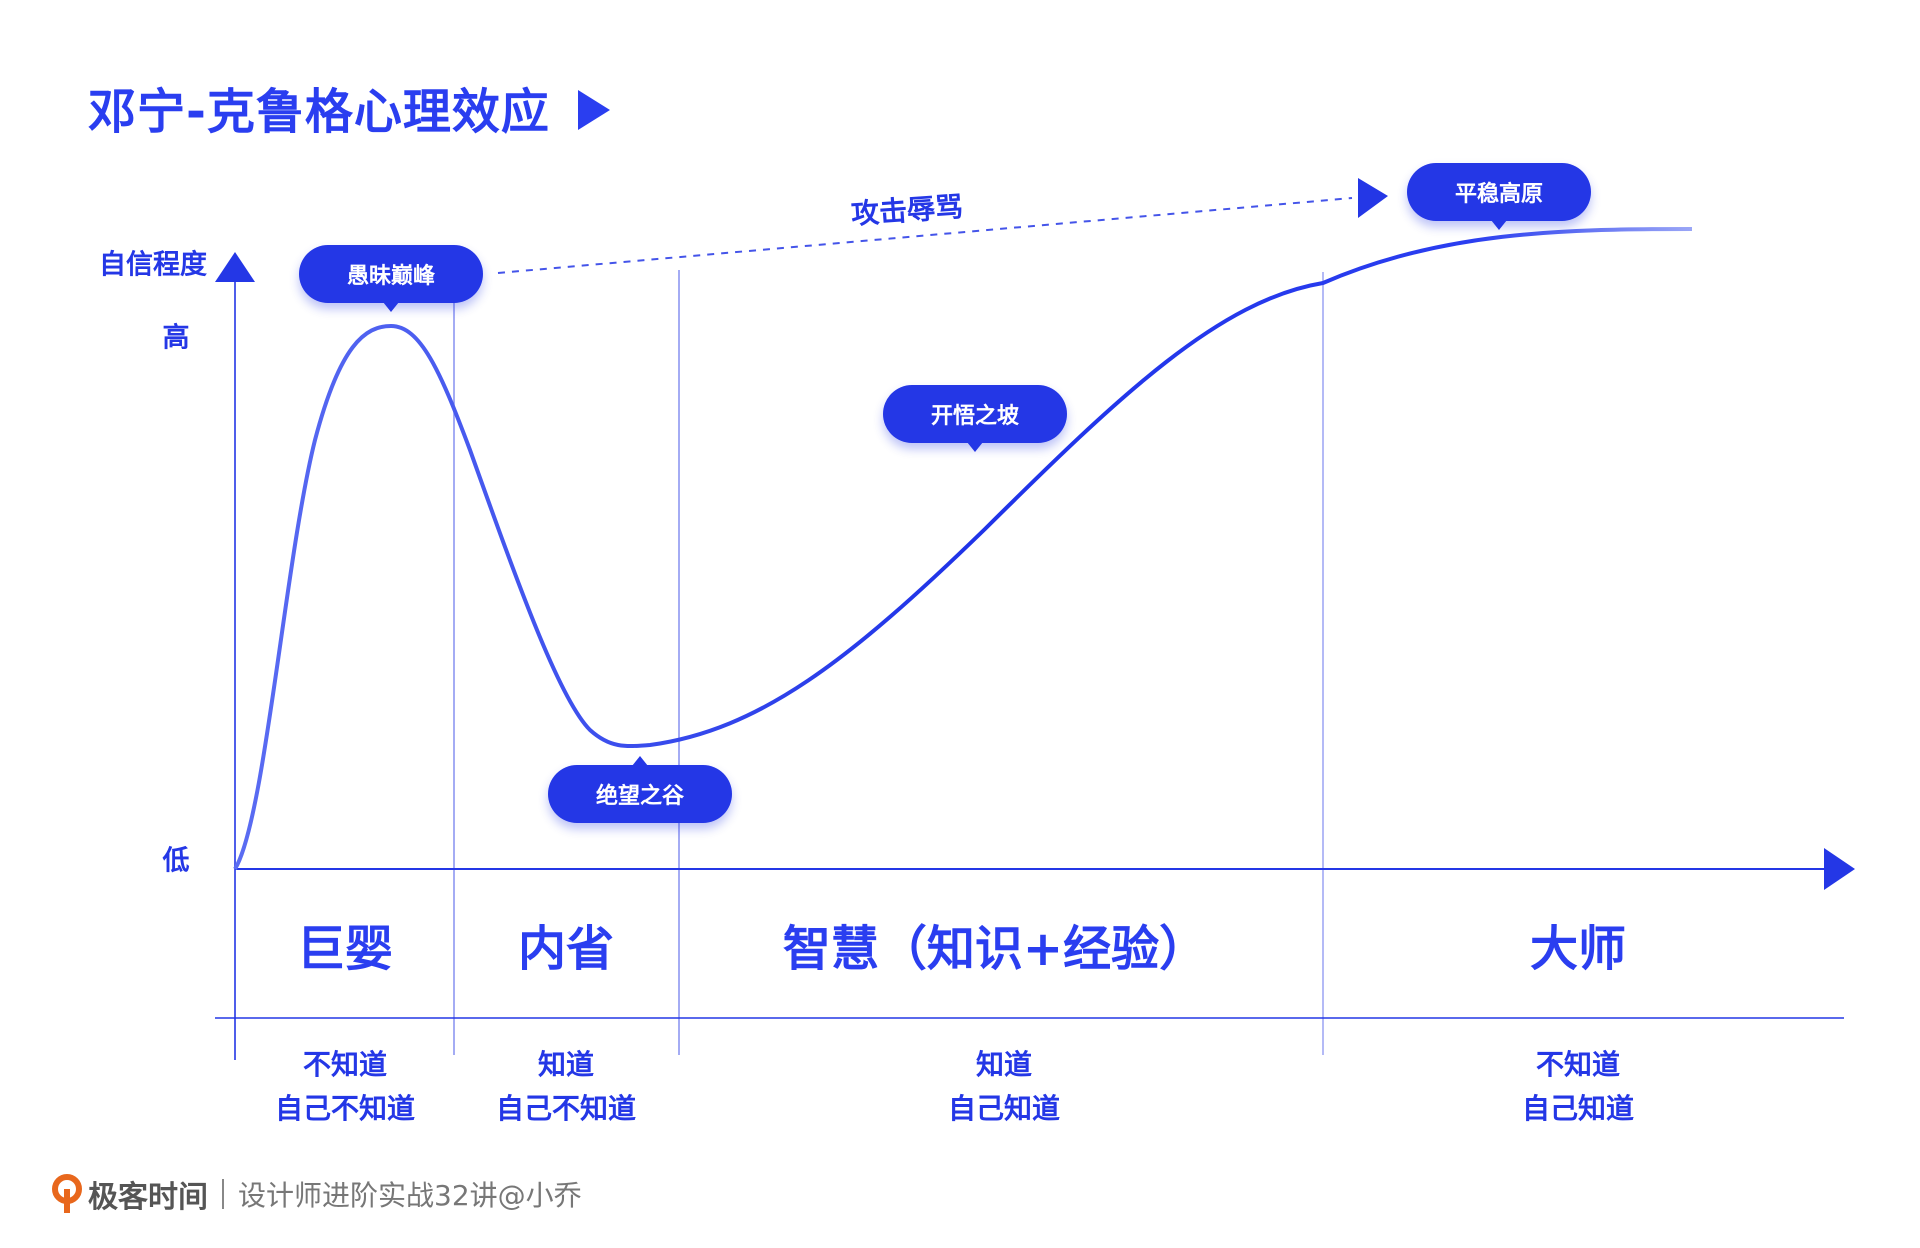 The width and height of the screenshot is (1920, 1248). What do you see at coordinates (67, 1193) in the screenshot?
I see `geektime-logo-icon` at bounding box center [67, 1193].